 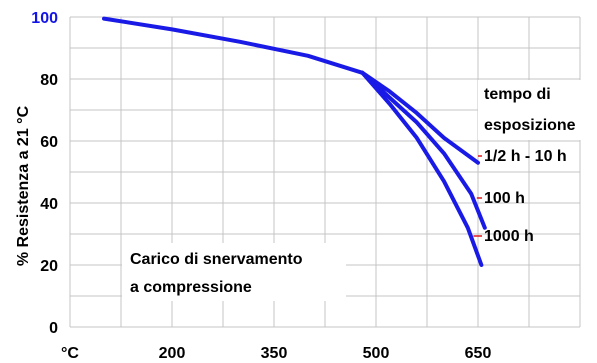 What do you see at coordinates (535, 110) in the screenshot?
I see `legend-title-box` at bounding box center [535, 110].